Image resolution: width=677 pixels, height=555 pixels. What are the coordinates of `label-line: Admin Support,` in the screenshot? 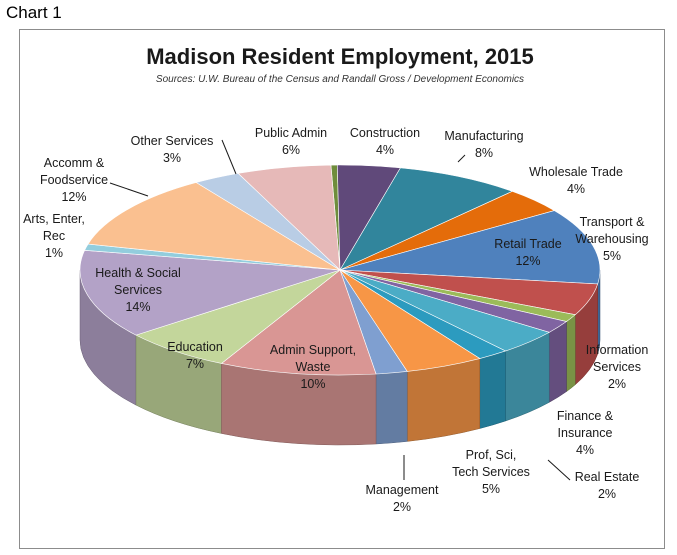 It's located at (313, 350).